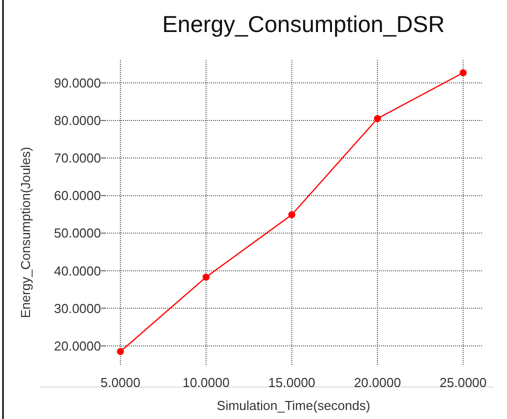 The image size is (507, 419). What do you see at coordinates (463, 382) in the screenshot?
I see `x-tick-label: 25.0000` at bounding box center [463, 382].